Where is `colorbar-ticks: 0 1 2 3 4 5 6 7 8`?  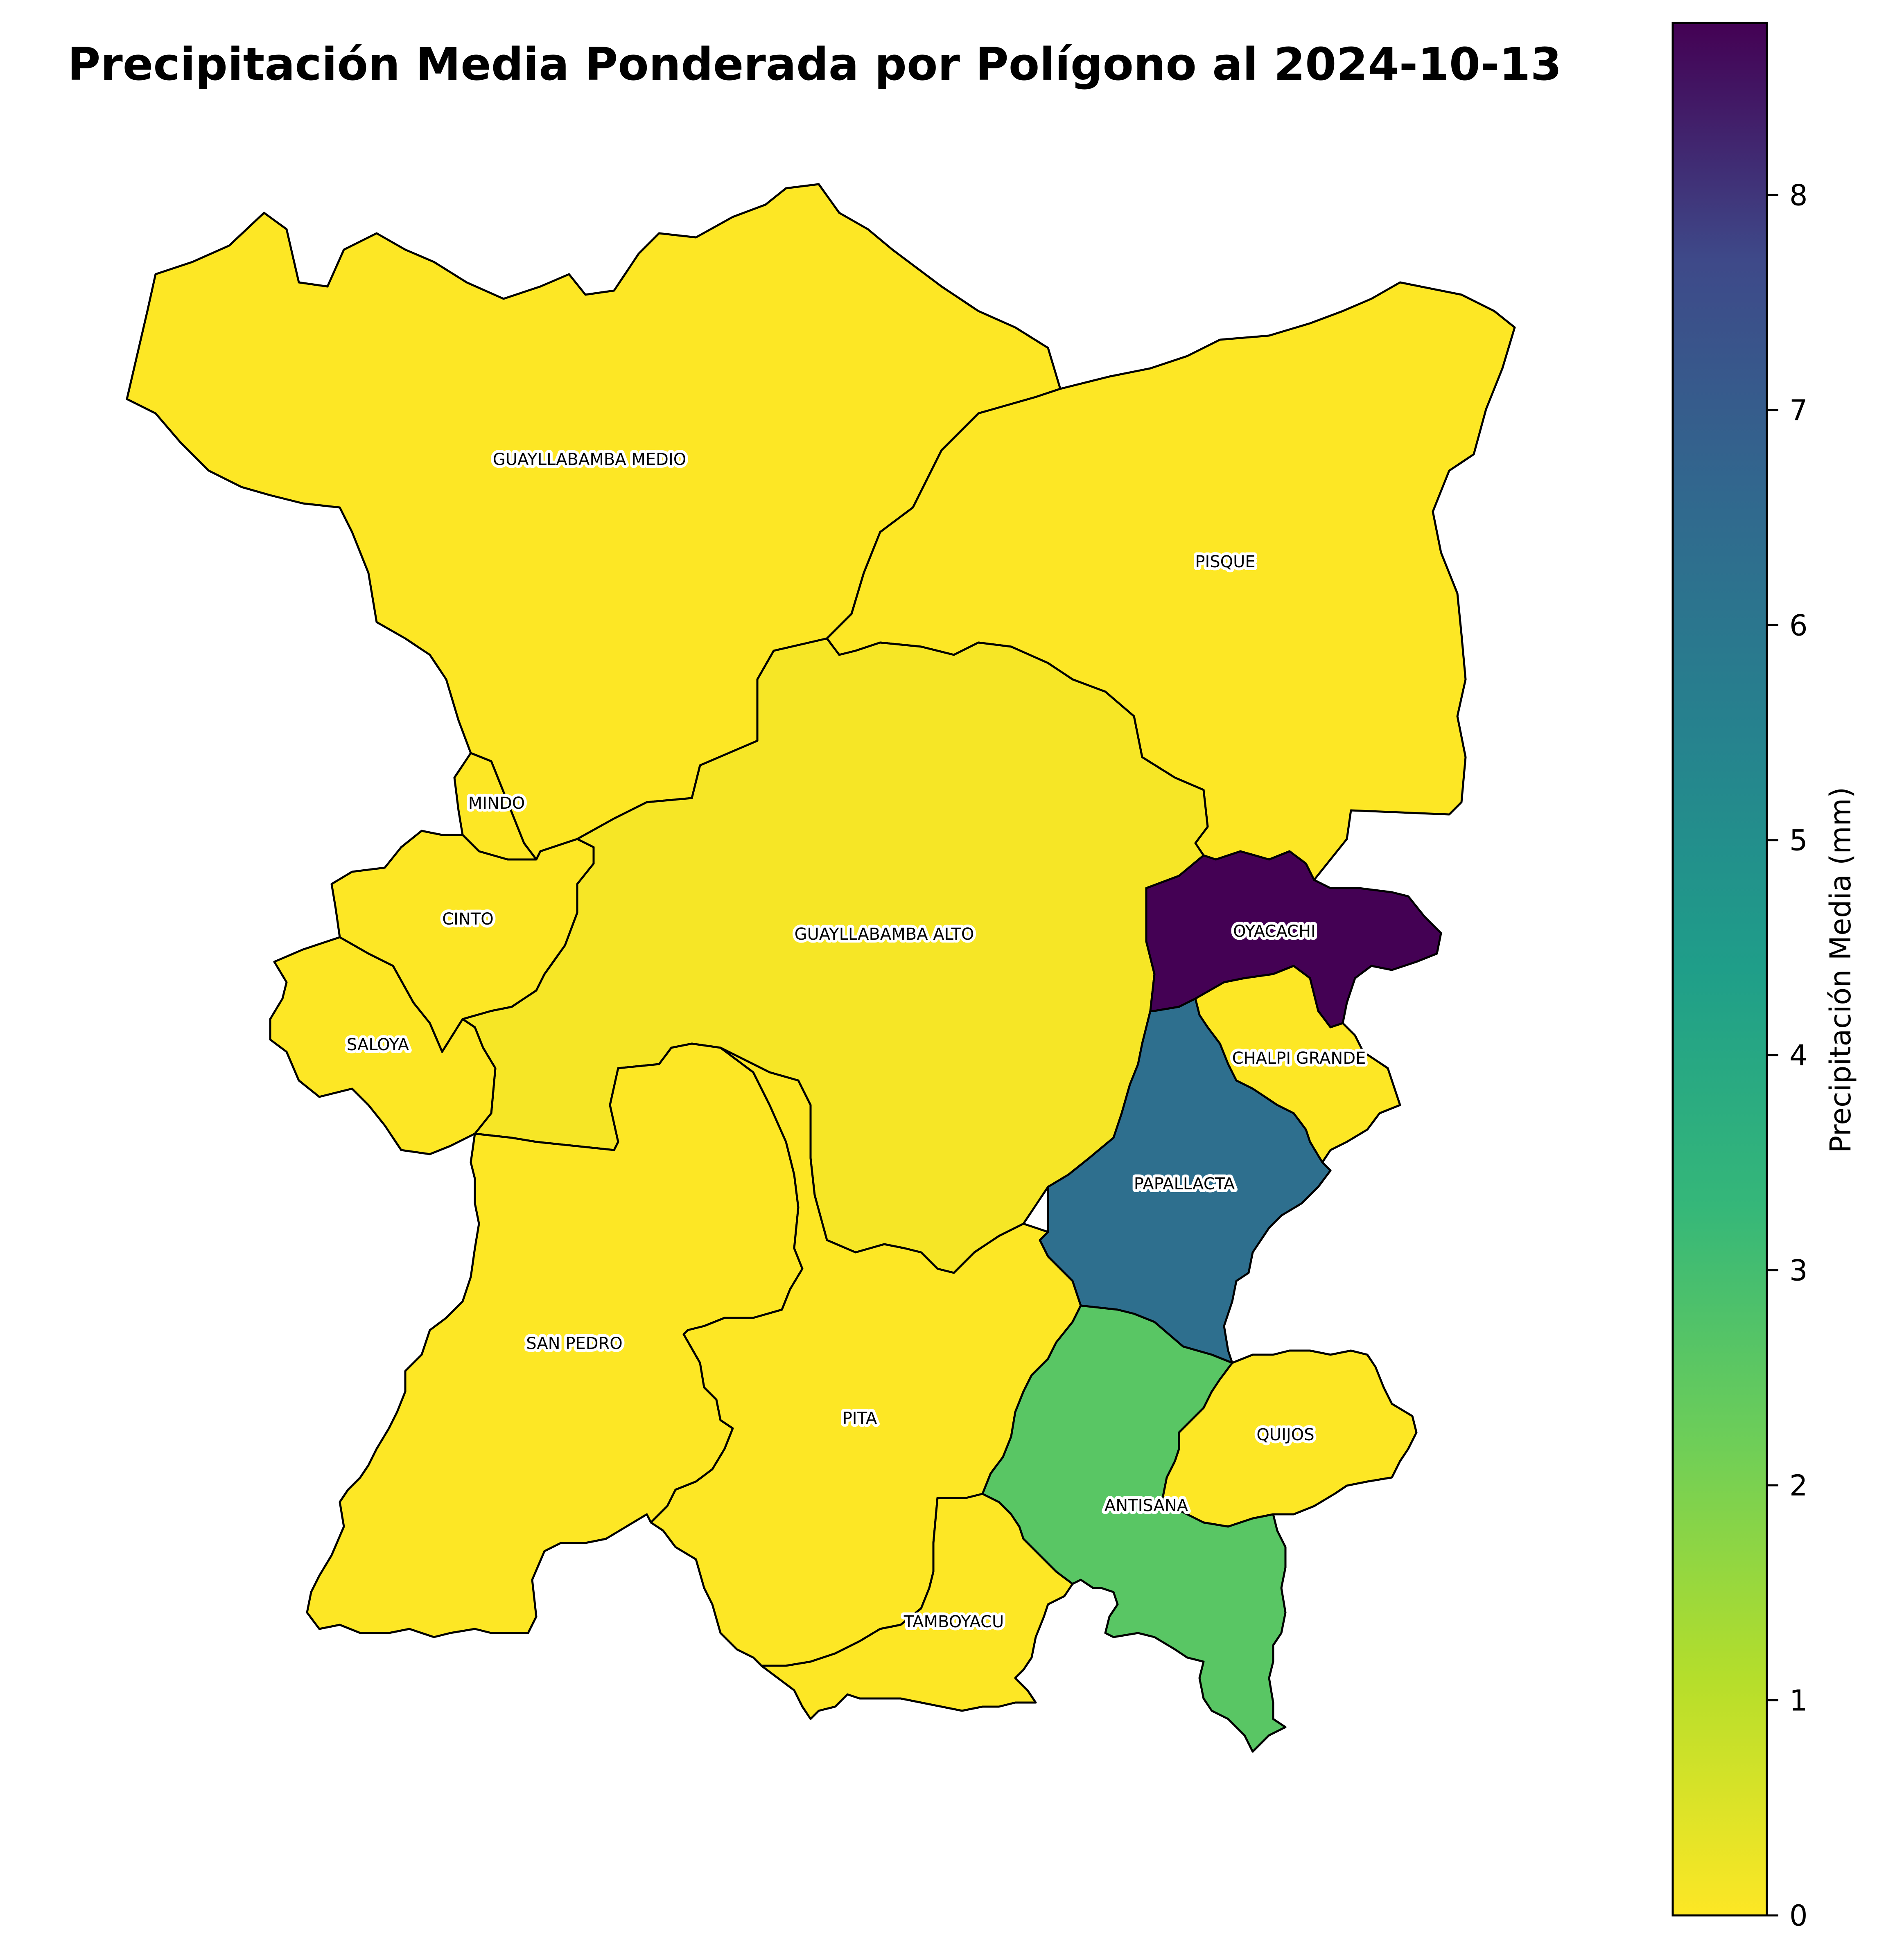
colorbar-ticks: 0 1 2 3 4 5 6 7 8 is located at coordinates (1787, 1055).